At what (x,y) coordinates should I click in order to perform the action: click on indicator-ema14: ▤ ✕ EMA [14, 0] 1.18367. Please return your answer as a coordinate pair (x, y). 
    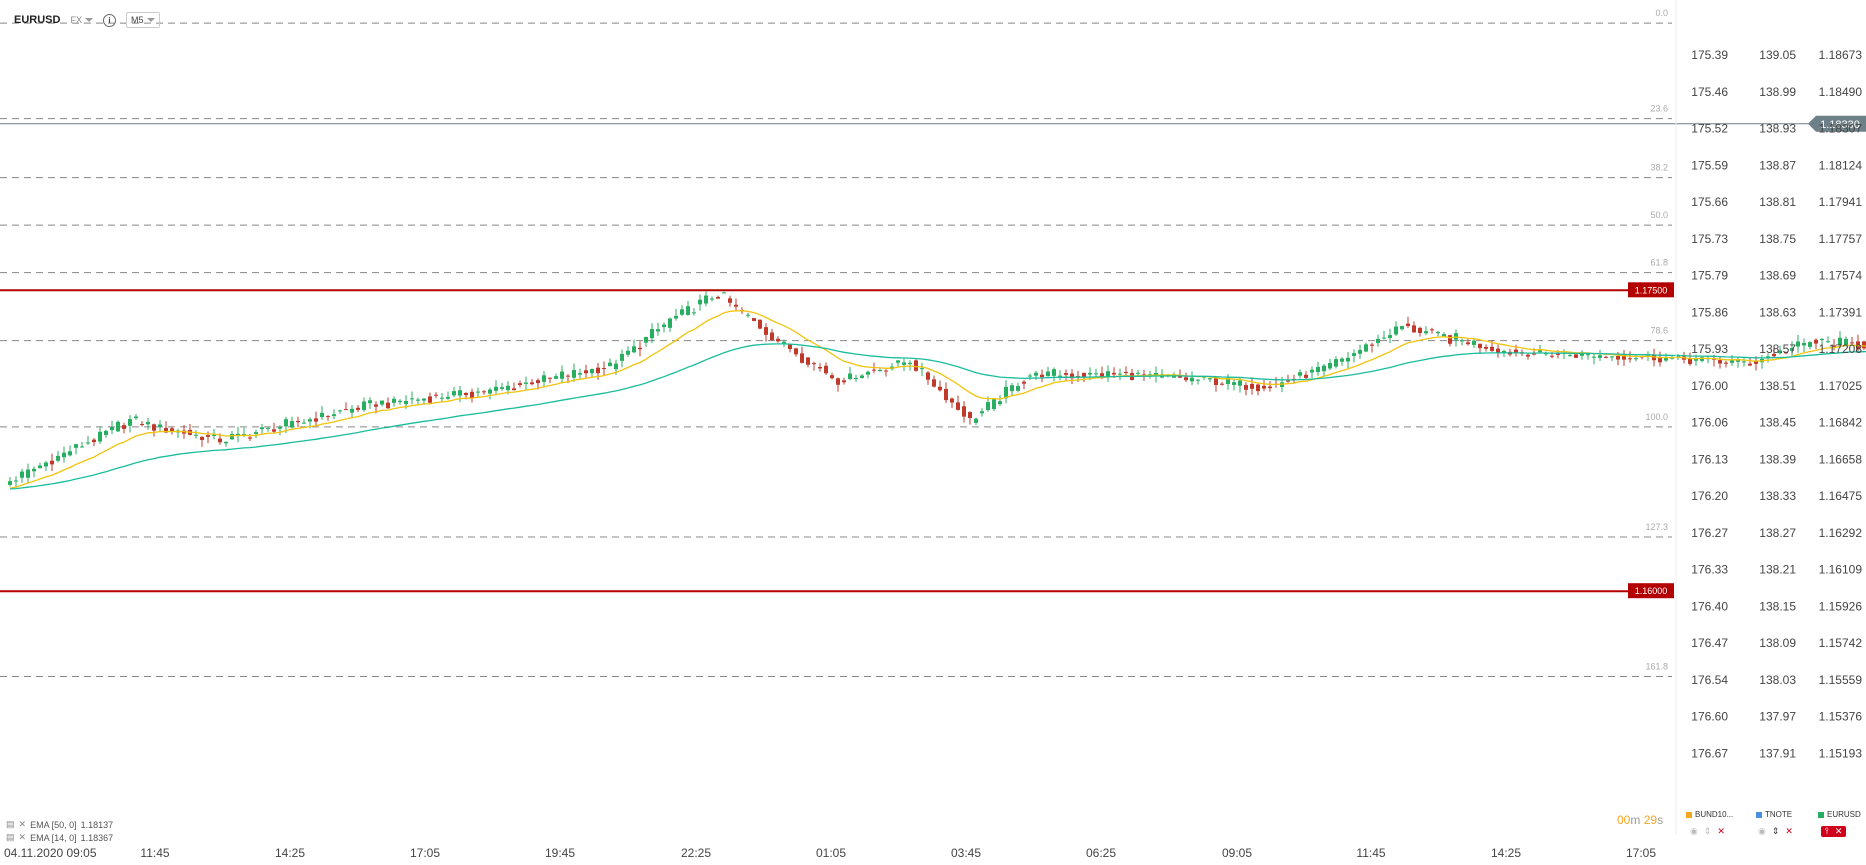
    Looking at the image, I should click on (59, 837).